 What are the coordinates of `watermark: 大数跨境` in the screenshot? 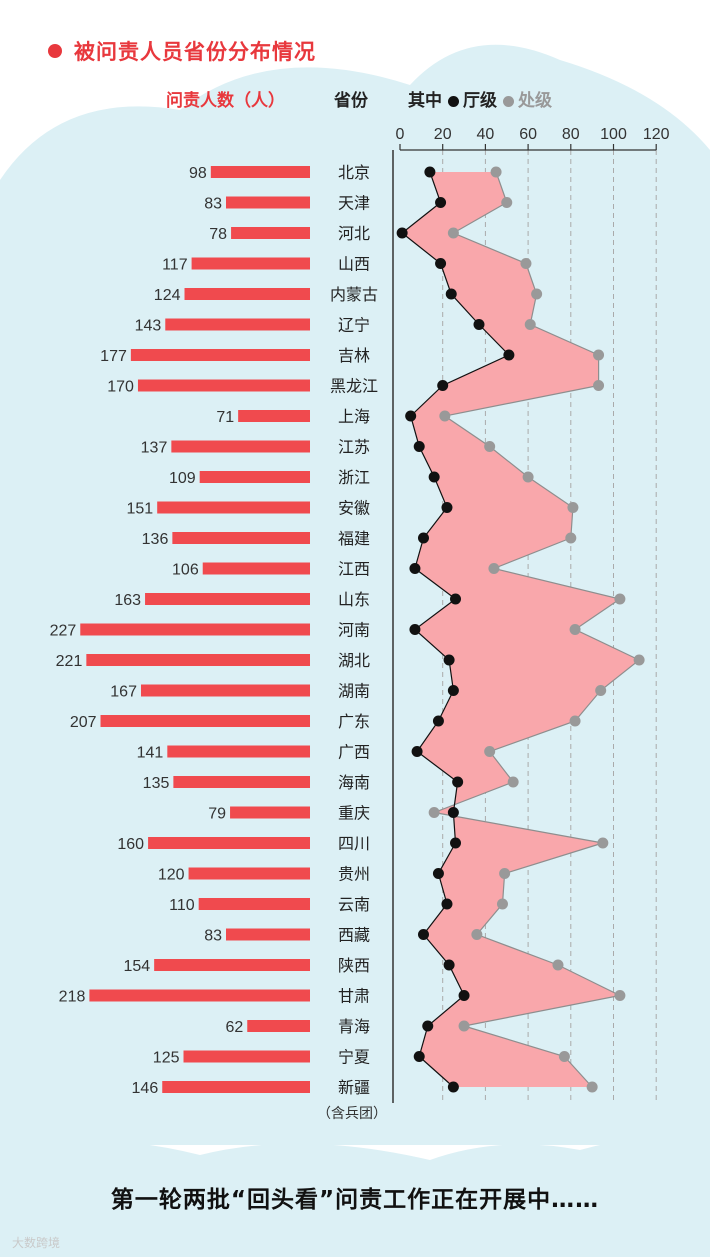 It's located at (36, 1243).